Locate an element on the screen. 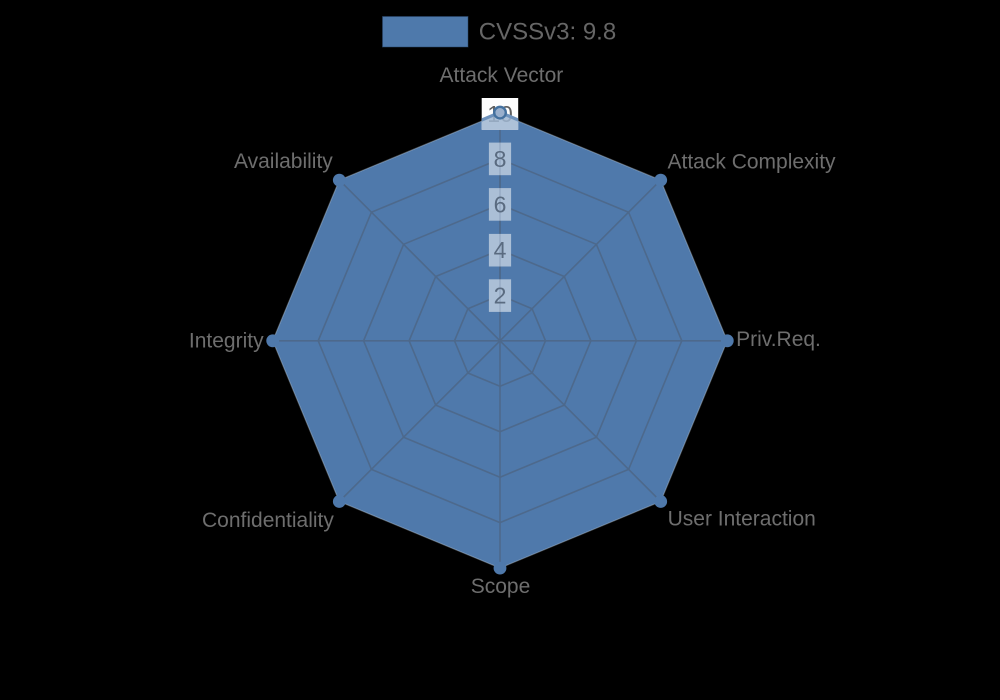  svg-text: Priv.Req. is located at coordinates (778, 339).